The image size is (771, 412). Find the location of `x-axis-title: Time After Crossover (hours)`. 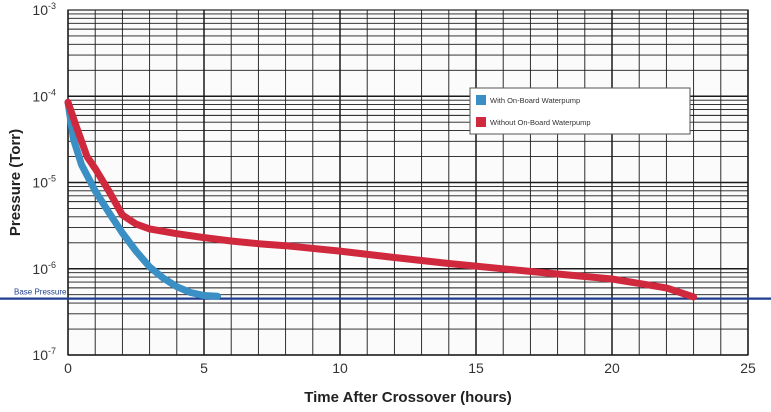

x-axis-title: Time After Crossover (hours) is located at coordinates (408, 397).